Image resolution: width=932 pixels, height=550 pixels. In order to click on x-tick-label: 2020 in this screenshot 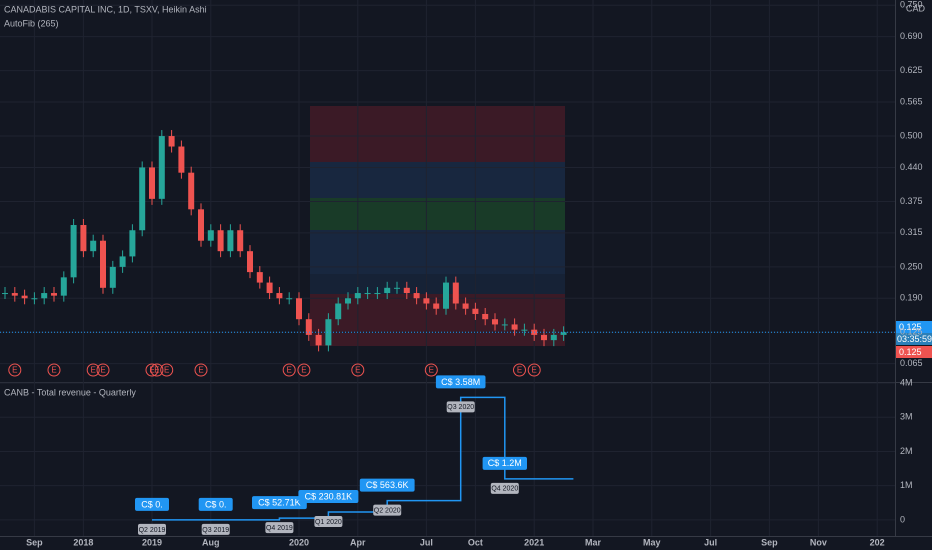, I will do `click(299, 542)`.